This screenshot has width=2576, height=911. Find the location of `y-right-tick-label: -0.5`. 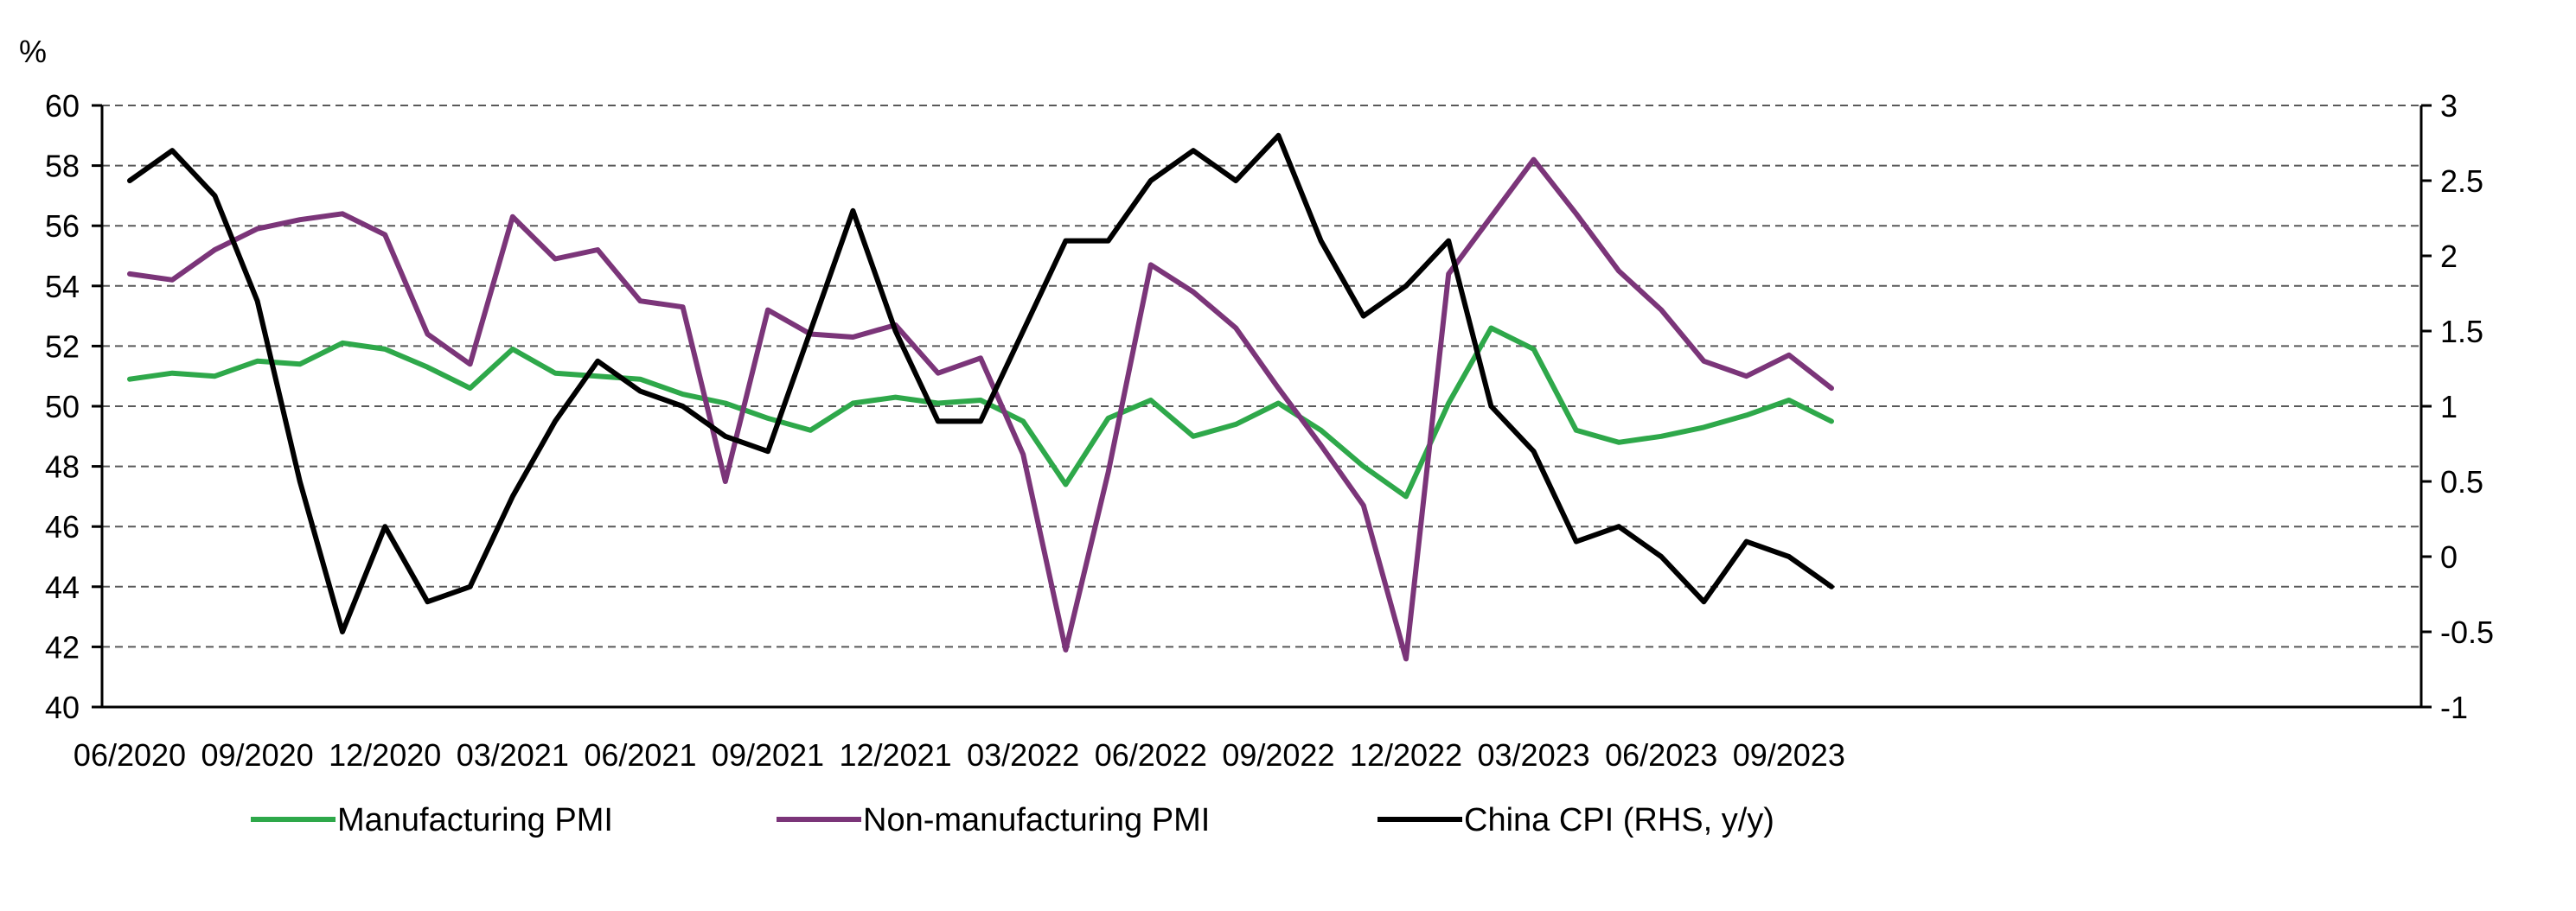

y-right-tick-label: -0.5 is located at coordinates (2467, 633).